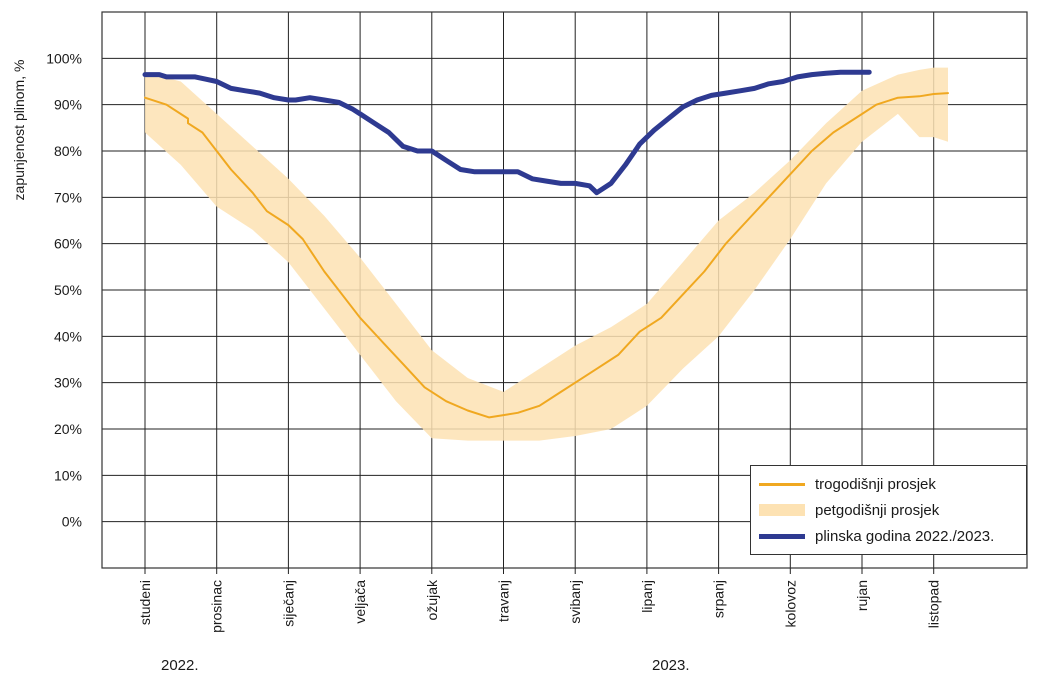 The width and height of the screenshot is (1038, 680). What do you see at coordinates (288, 603) in the screenshot?
I see `x-tick-label: siječanj` at bounding box center [288, 603].